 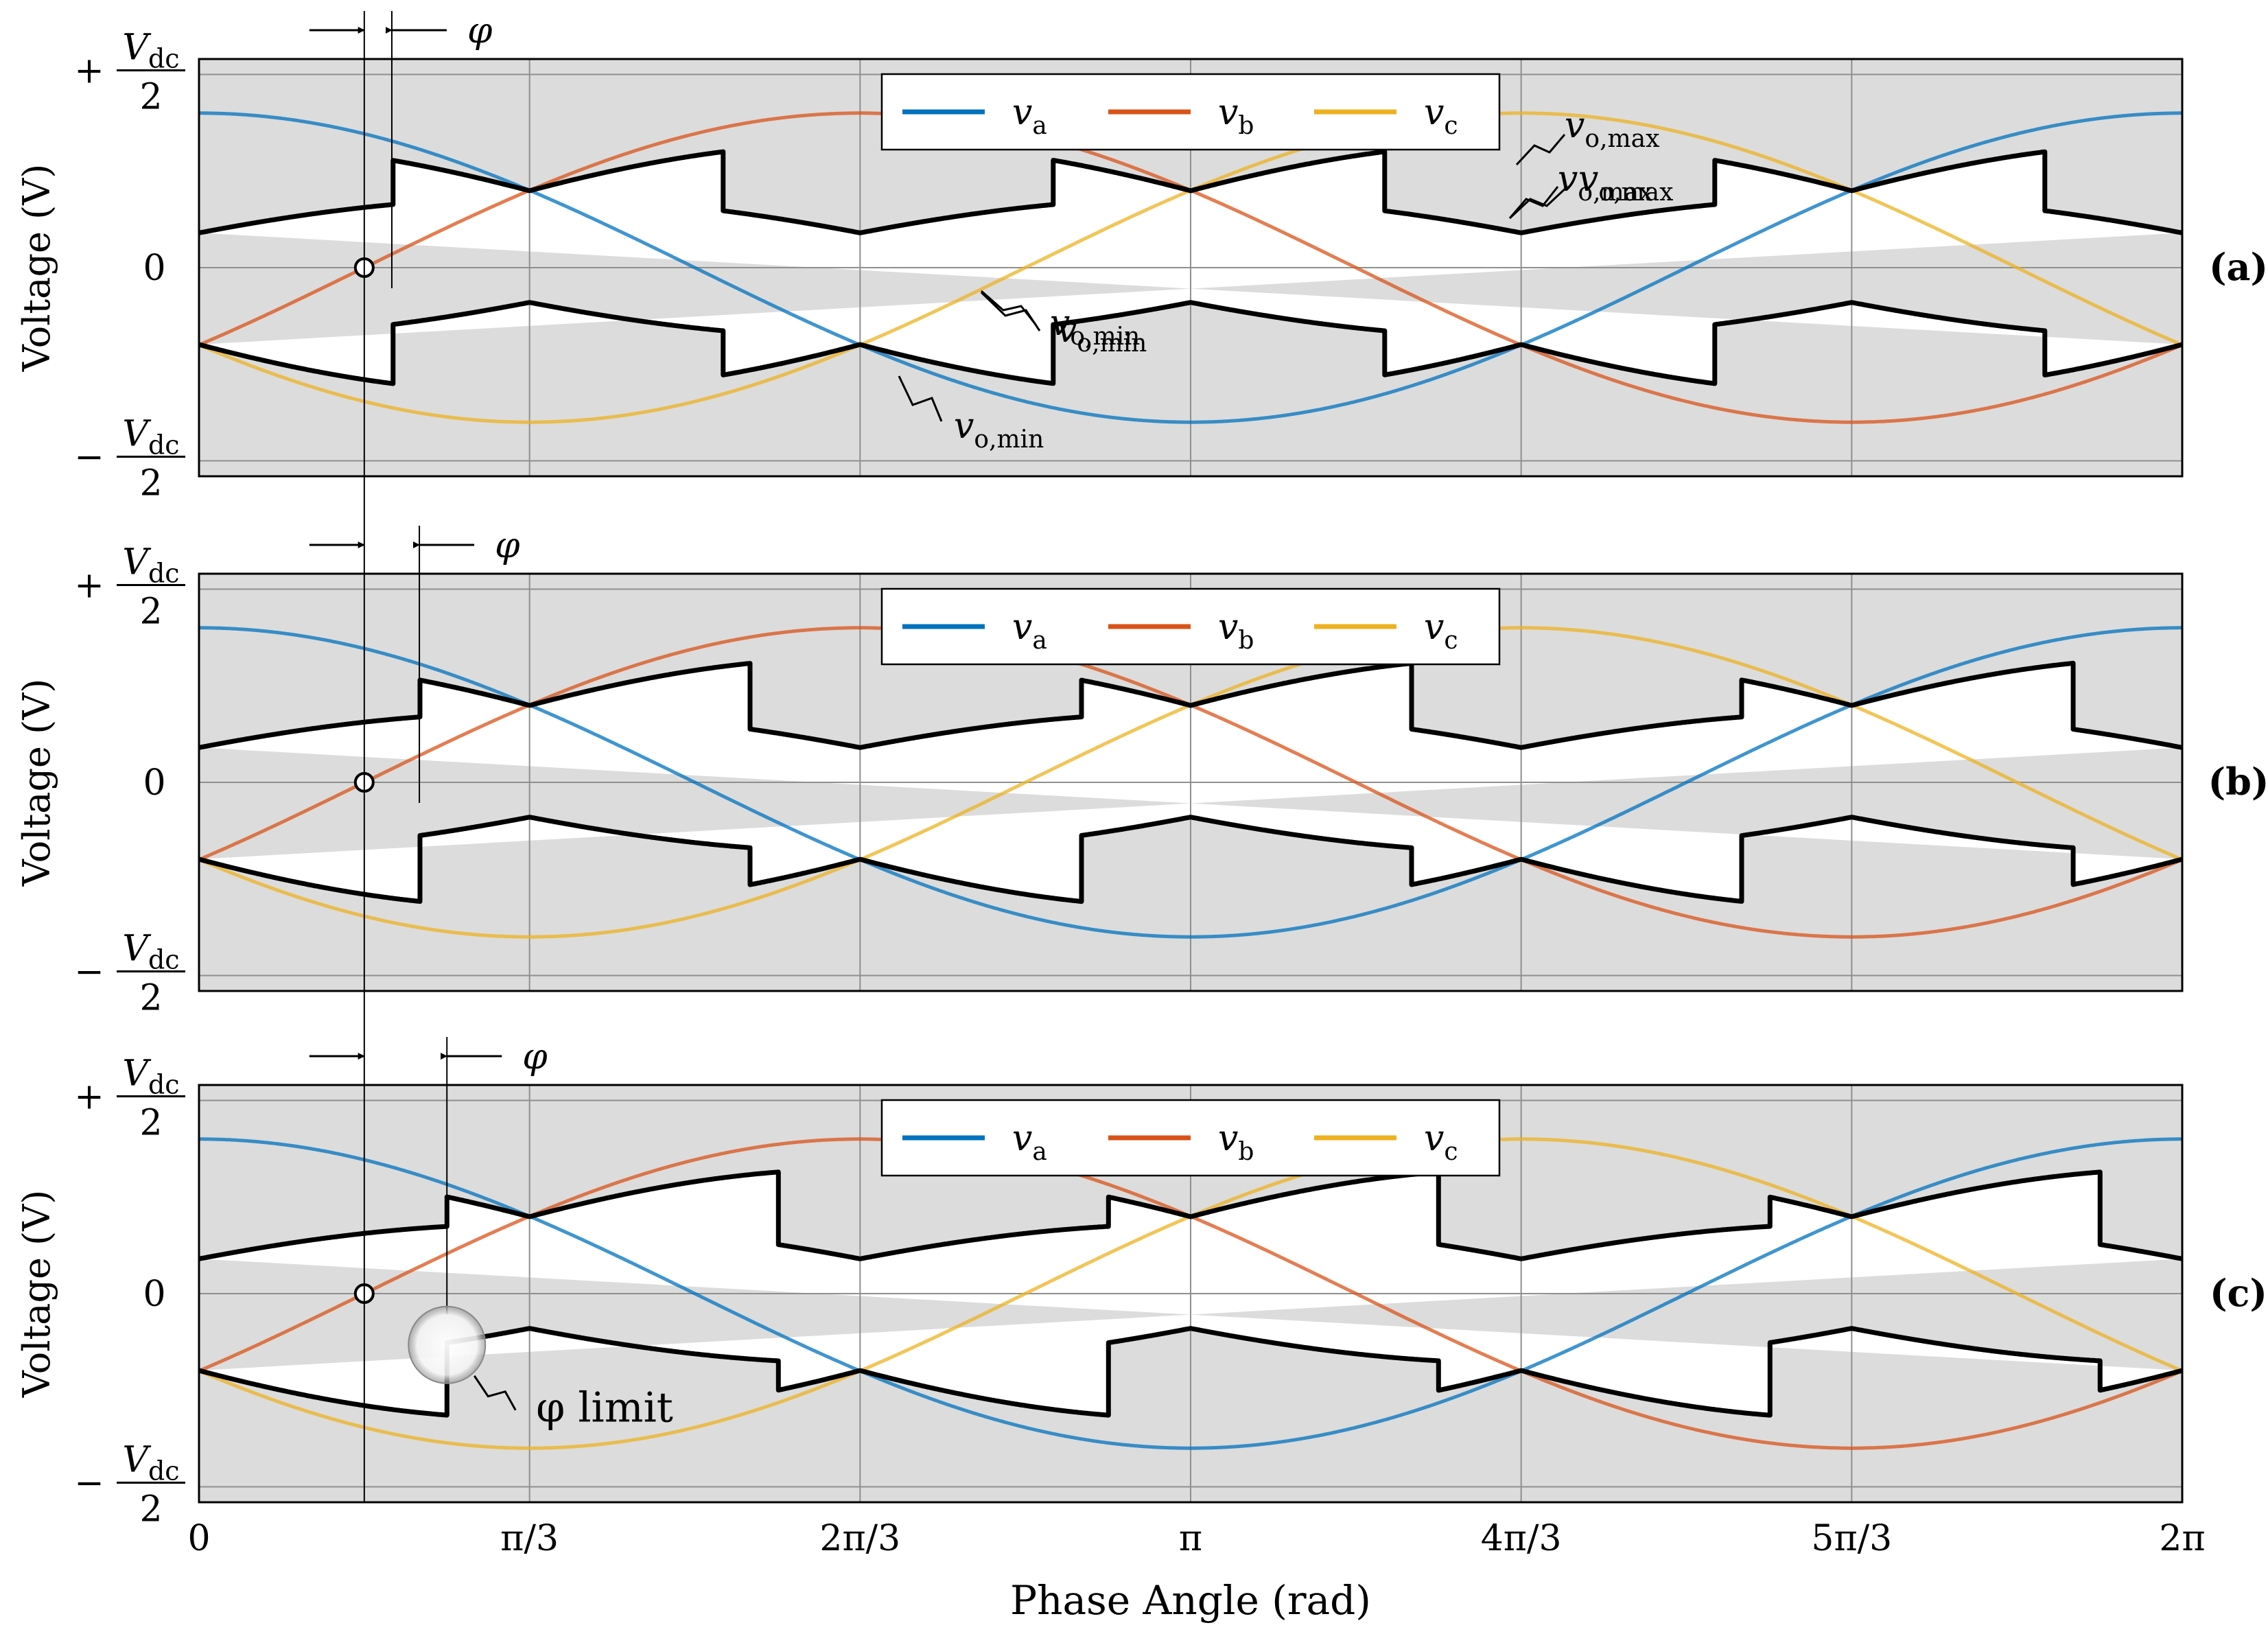 What do you see at coordinates (2238, 1293) in the screenshot?
I see `panel-label-2: (c)` at bounding box center [2238, 1293].